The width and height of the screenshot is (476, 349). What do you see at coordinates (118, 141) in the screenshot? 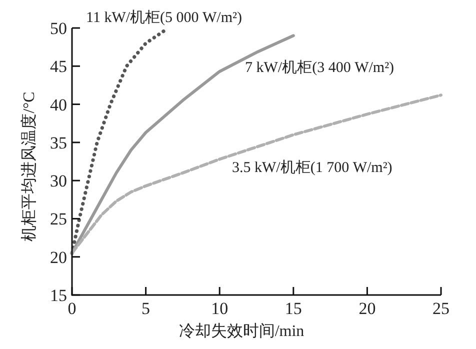
I see `line-series` at bounding box center [118, 141].